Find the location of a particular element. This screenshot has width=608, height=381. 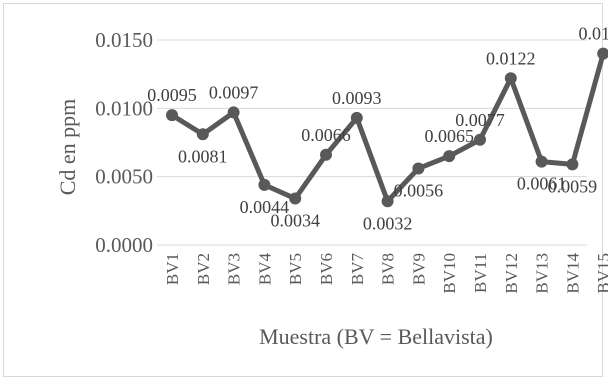

x-tick-label-bv7: BV7 is located at coordinates (357, 269).